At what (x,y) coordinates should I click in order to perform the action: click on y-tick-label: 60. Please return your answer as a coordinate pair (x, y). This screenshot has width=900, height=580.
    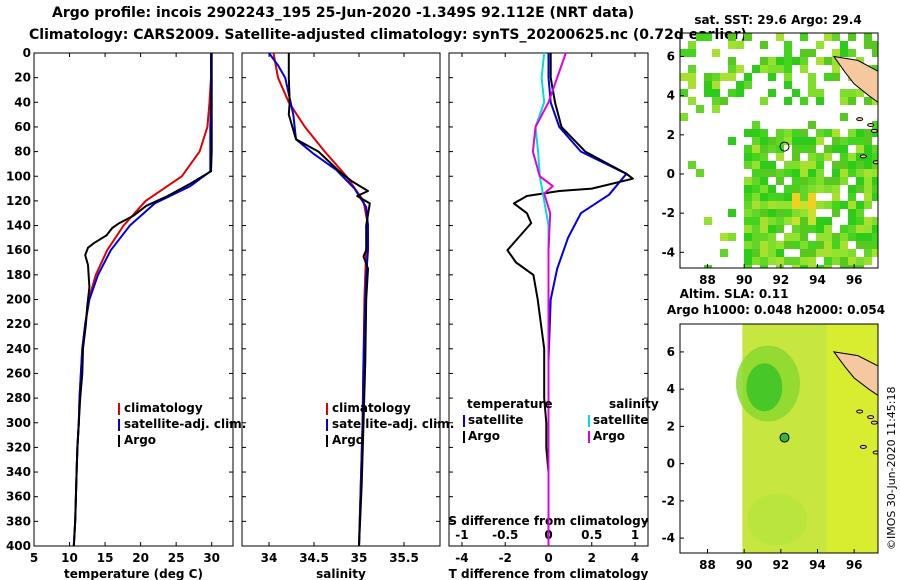
    Looking at the image, I should click on (22, 127).